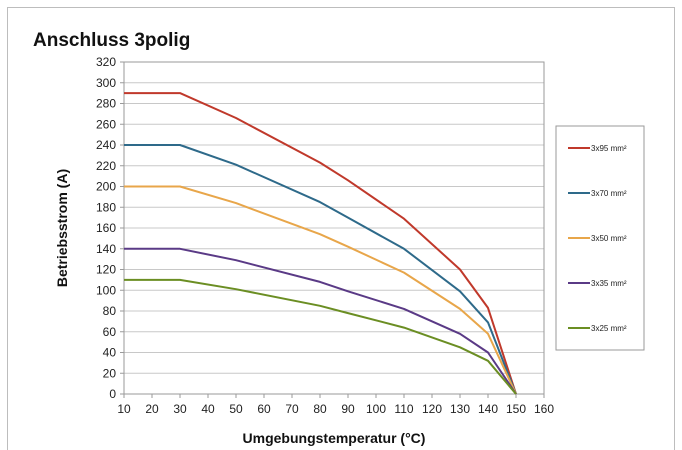  I want to click on x-tick-label: 150, so click(516, 409).